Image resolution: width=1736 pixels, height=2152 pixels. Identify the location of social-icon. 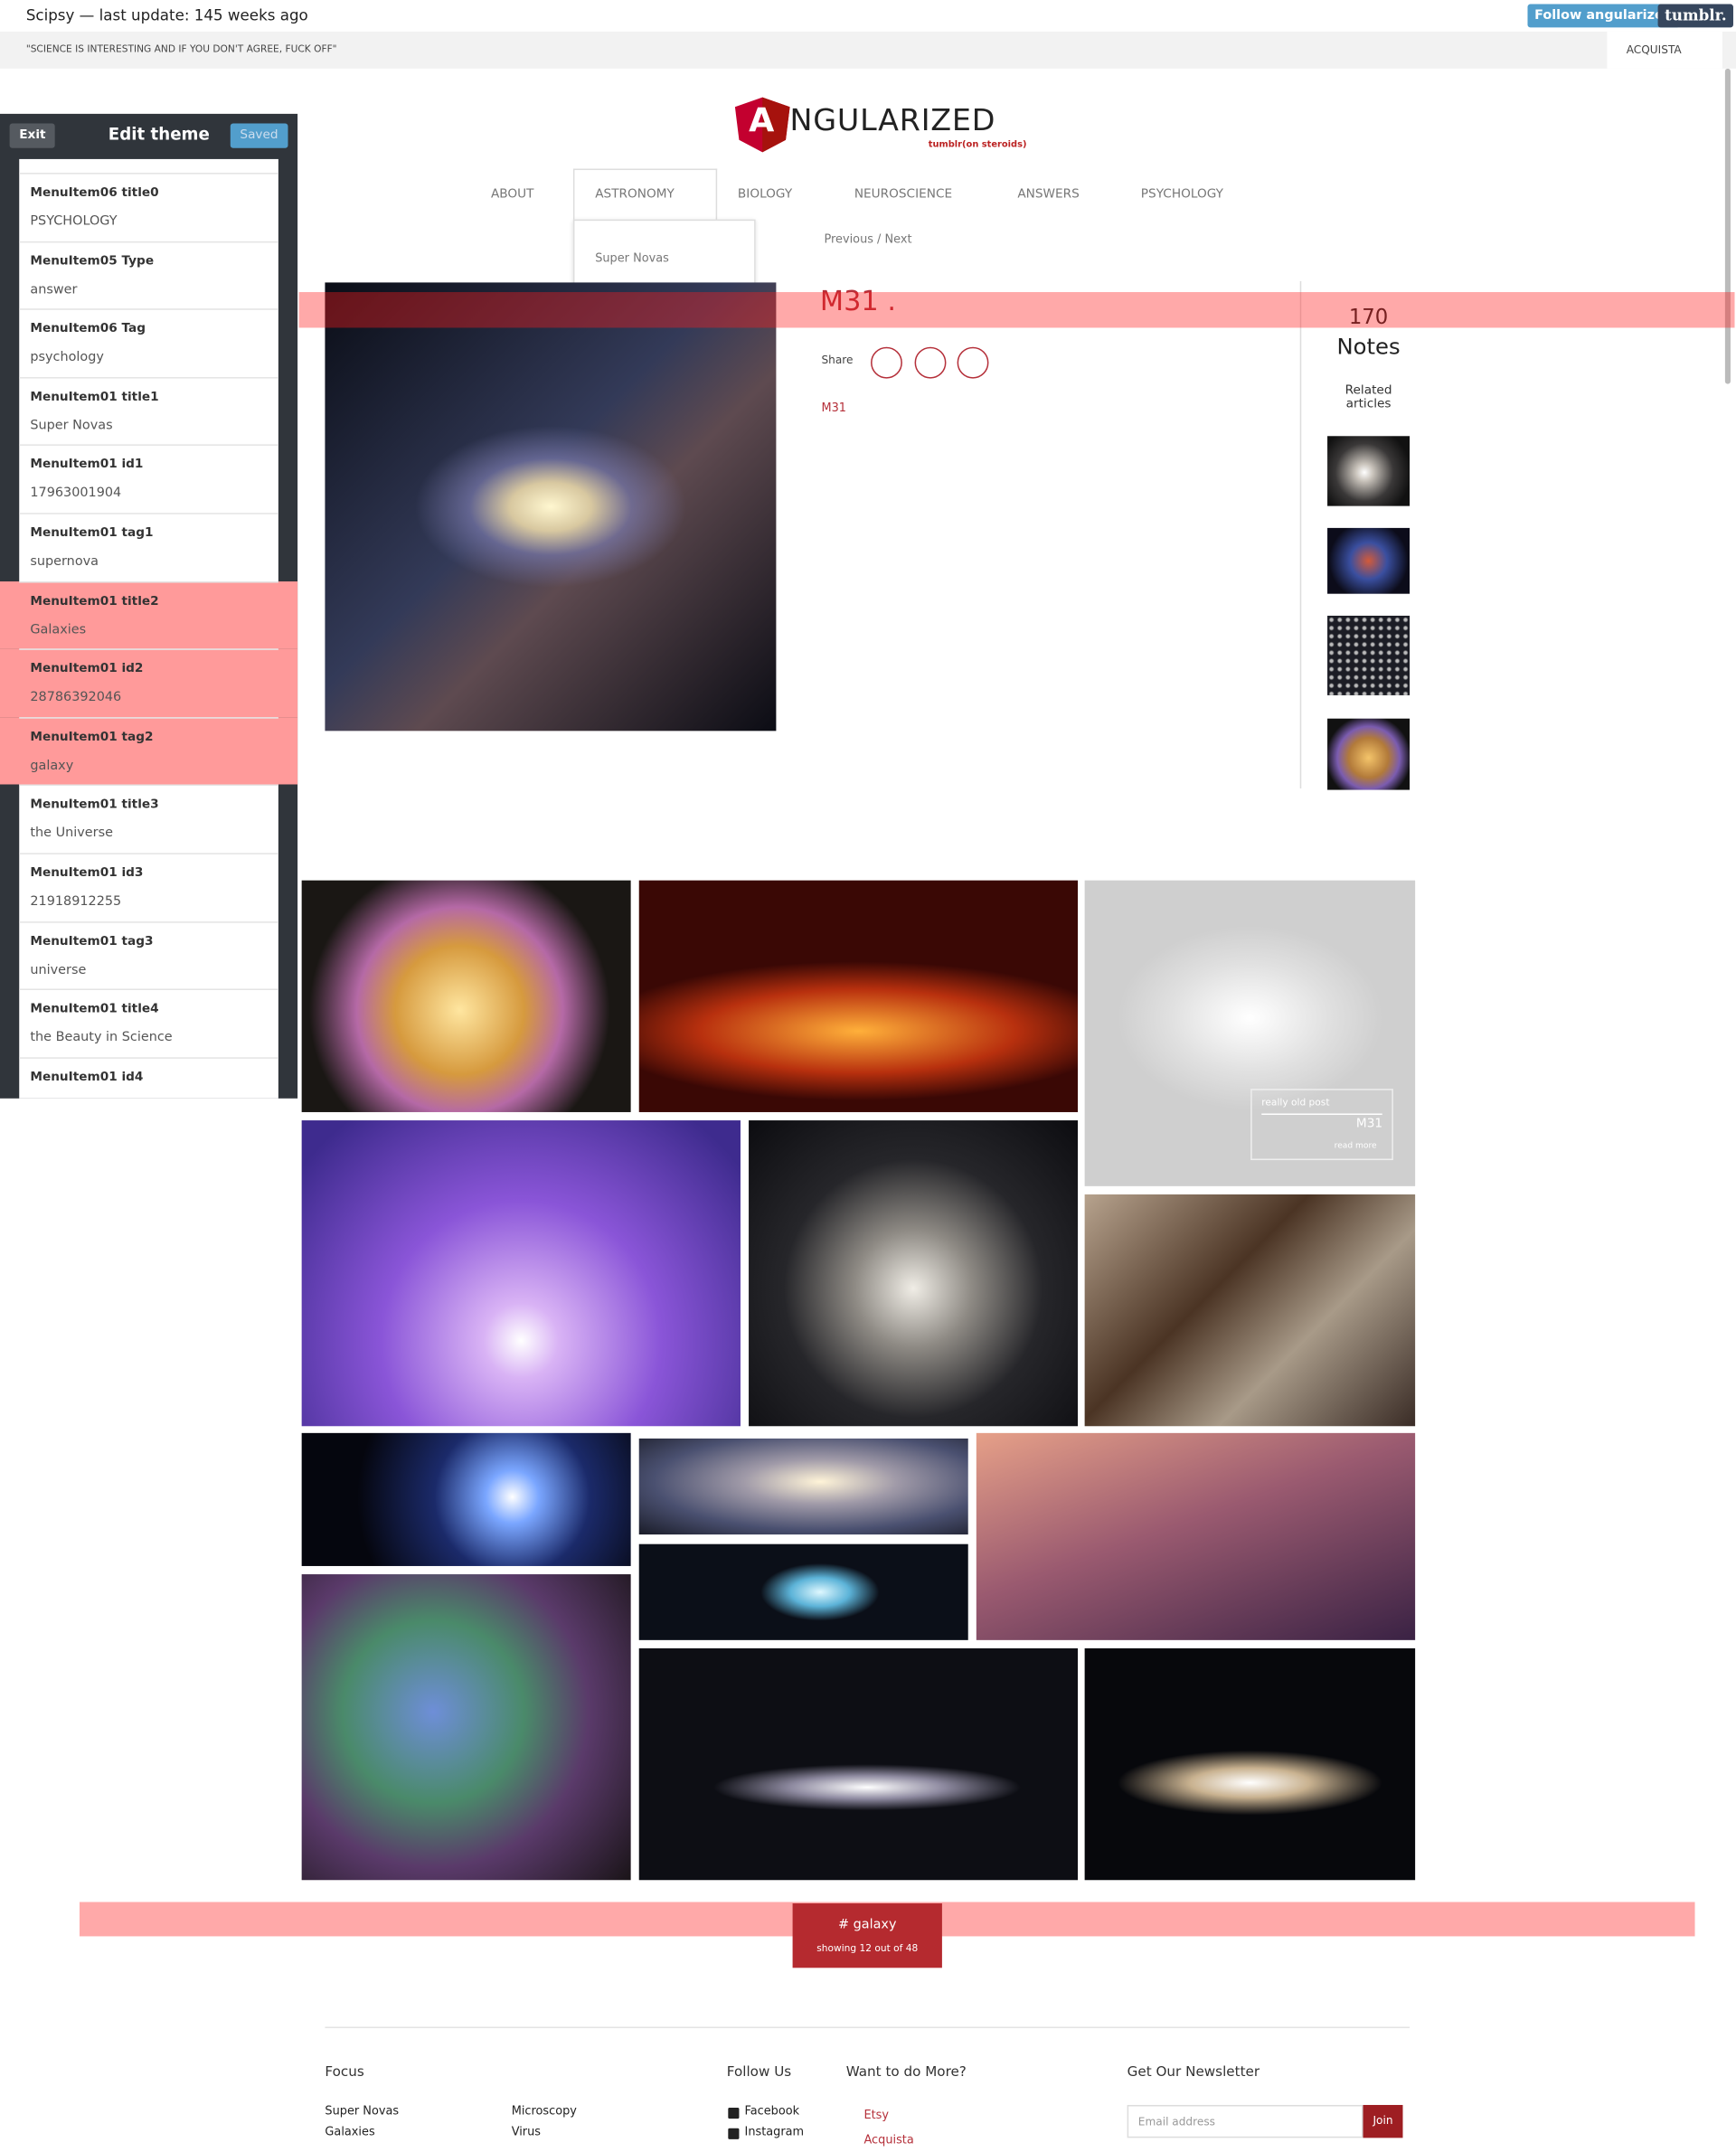
(734, 2113).